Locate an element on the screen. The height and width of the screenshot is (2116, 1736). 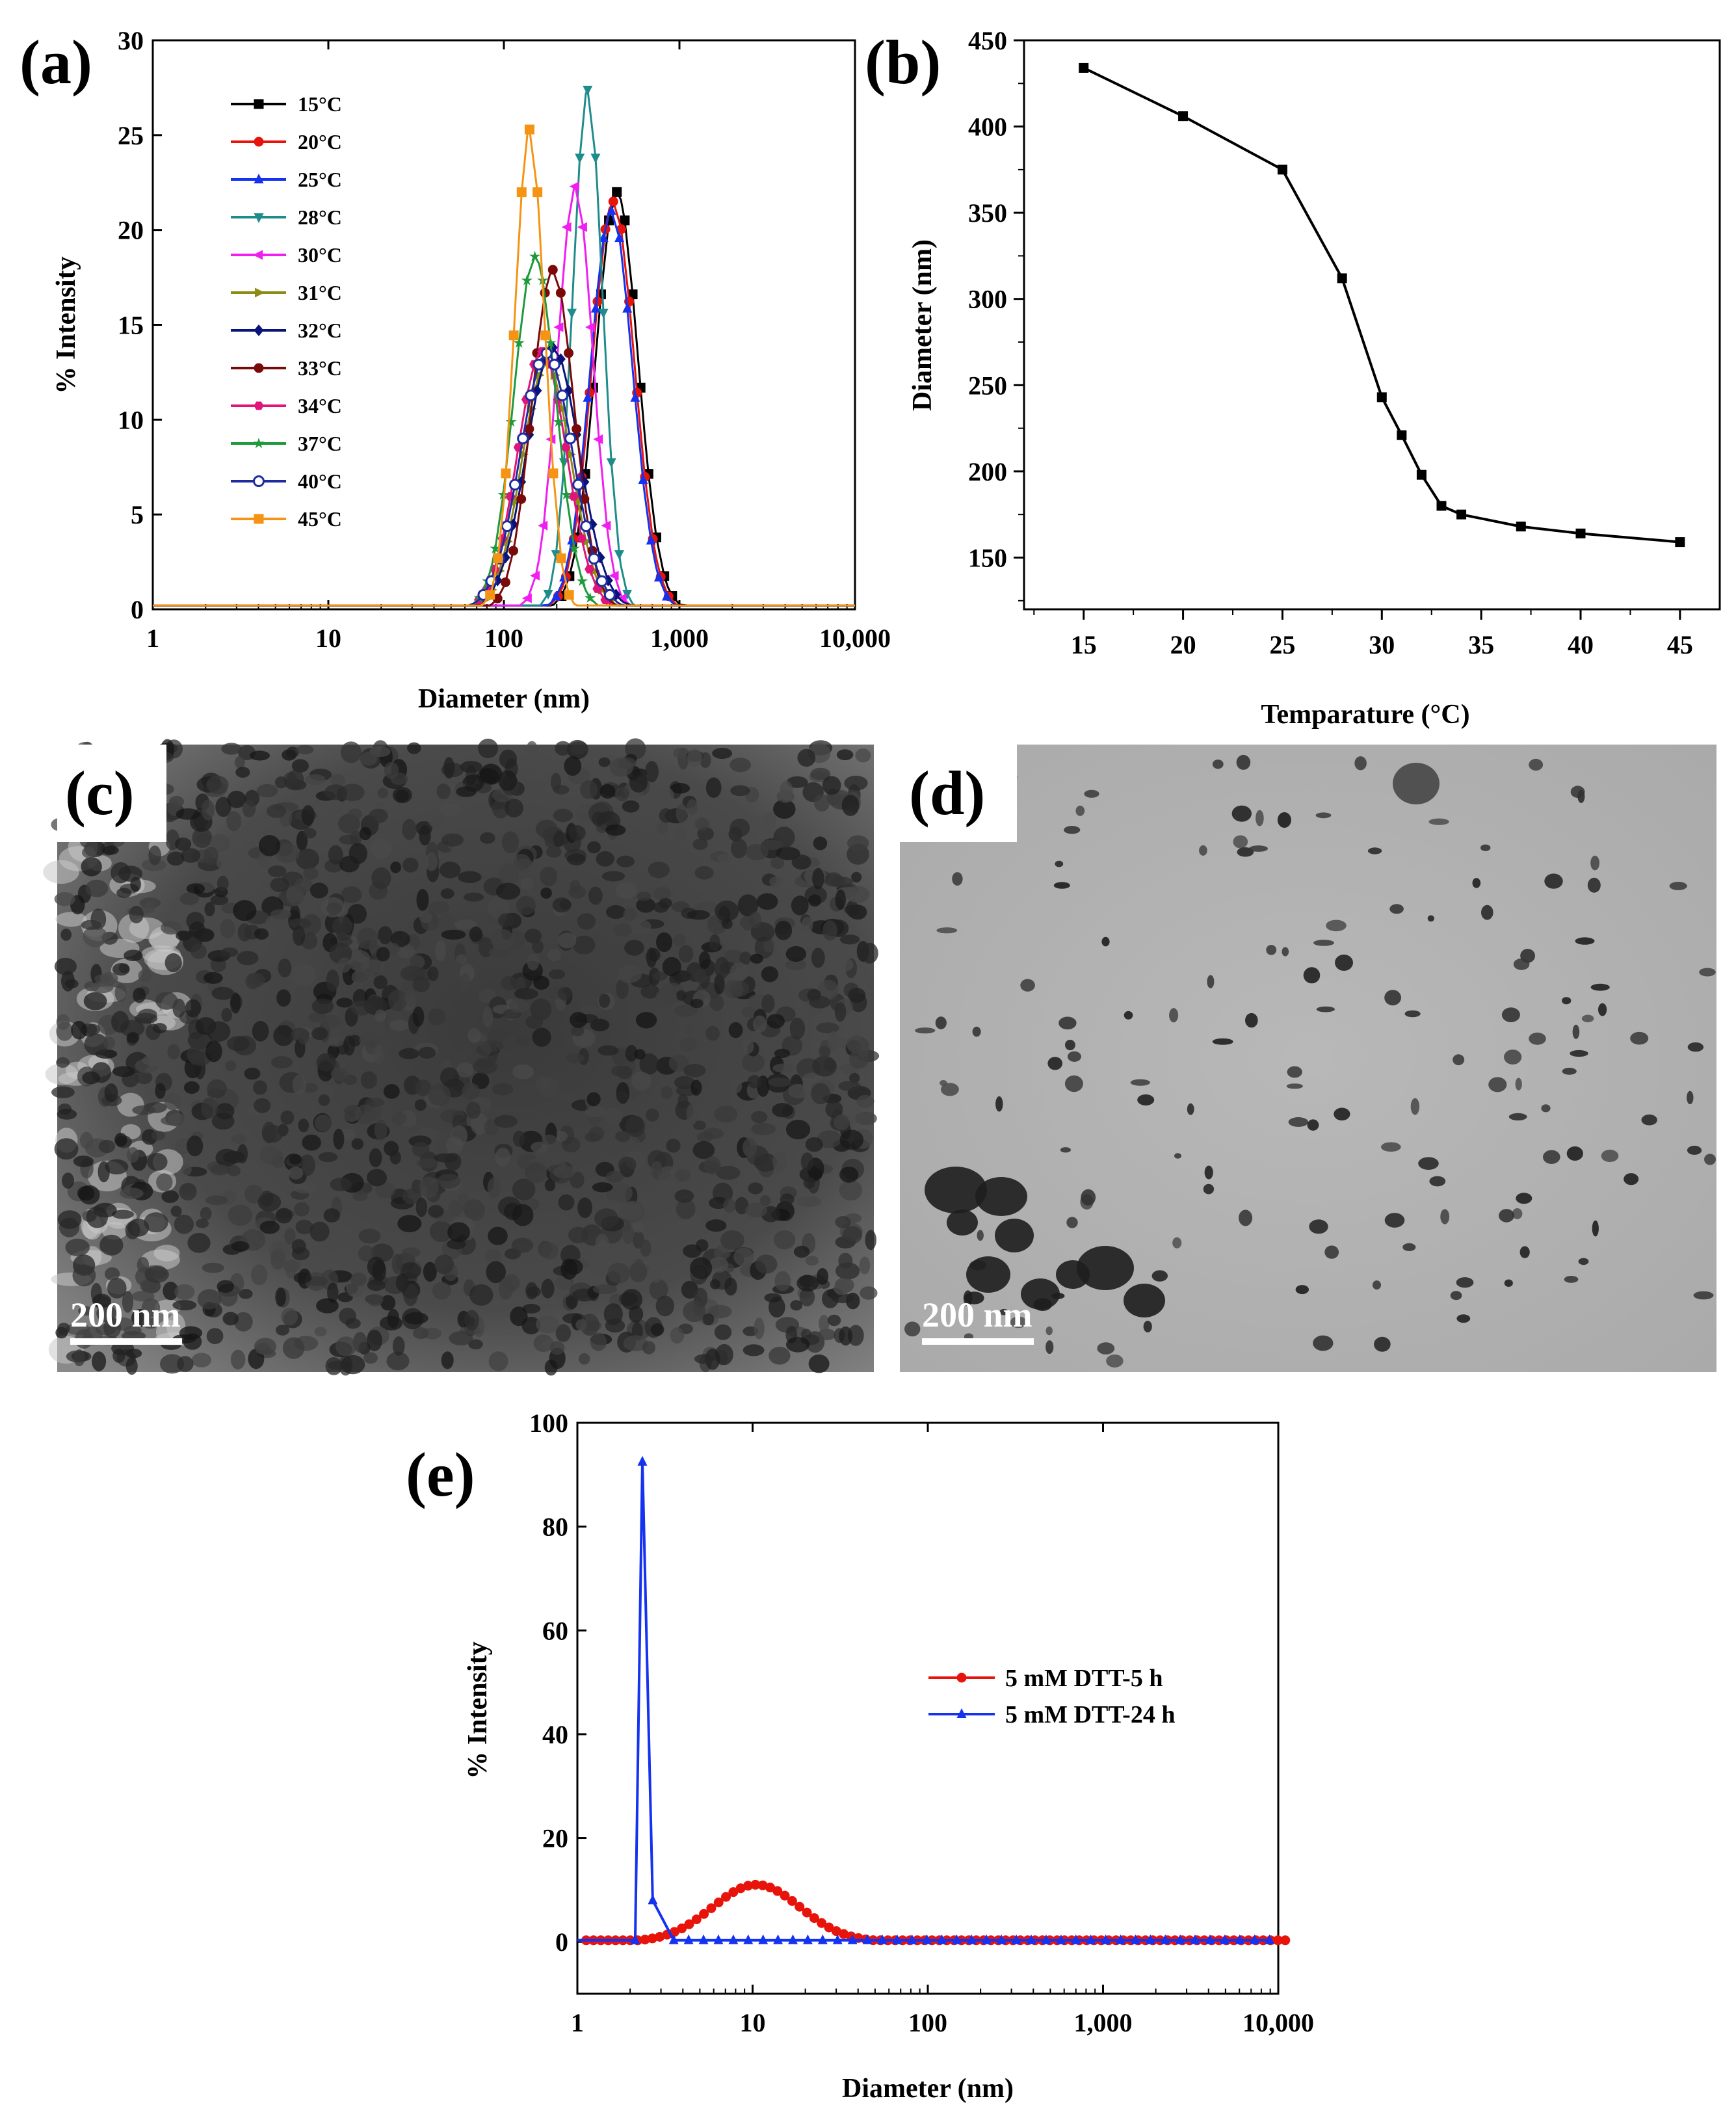
legend-label: 28°C is located at coordinates (320, 217).